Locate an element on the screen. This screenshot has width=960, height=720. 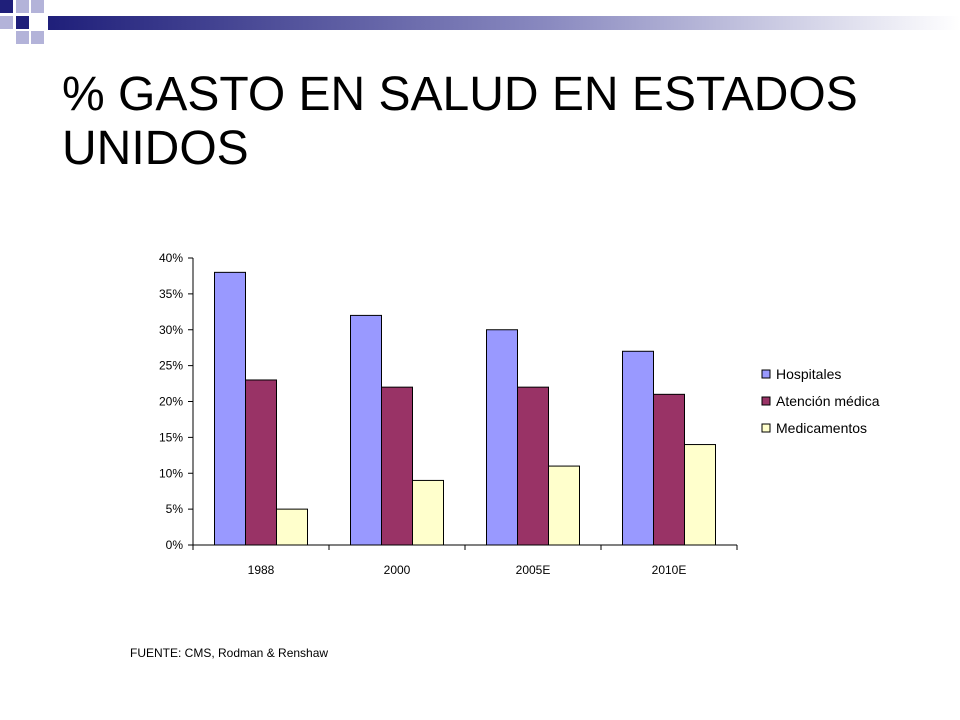
source-note: FUENTE: CMS, Rodman & Renshaw is located at coordinates (229, 653).